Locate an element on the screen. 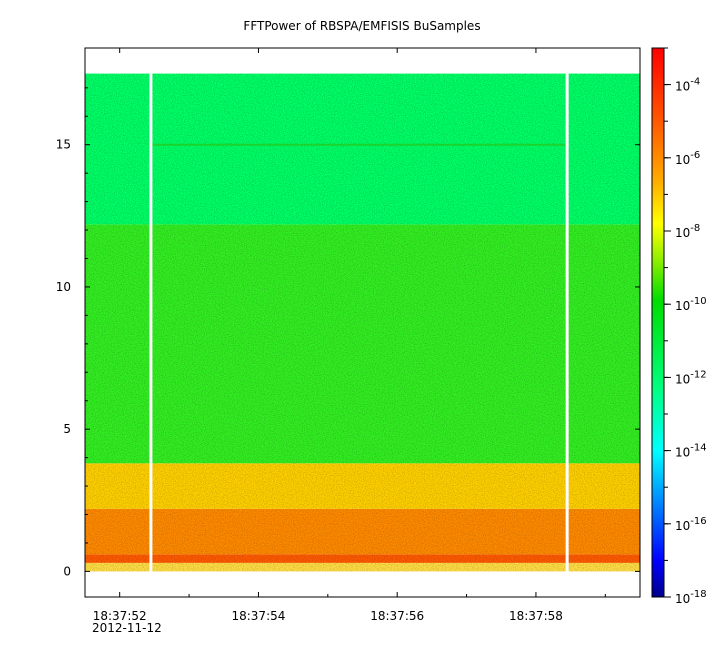 This screenshot has width=724, height=656. y-tick-label-0: 0 is located at coordinates (67, 571).